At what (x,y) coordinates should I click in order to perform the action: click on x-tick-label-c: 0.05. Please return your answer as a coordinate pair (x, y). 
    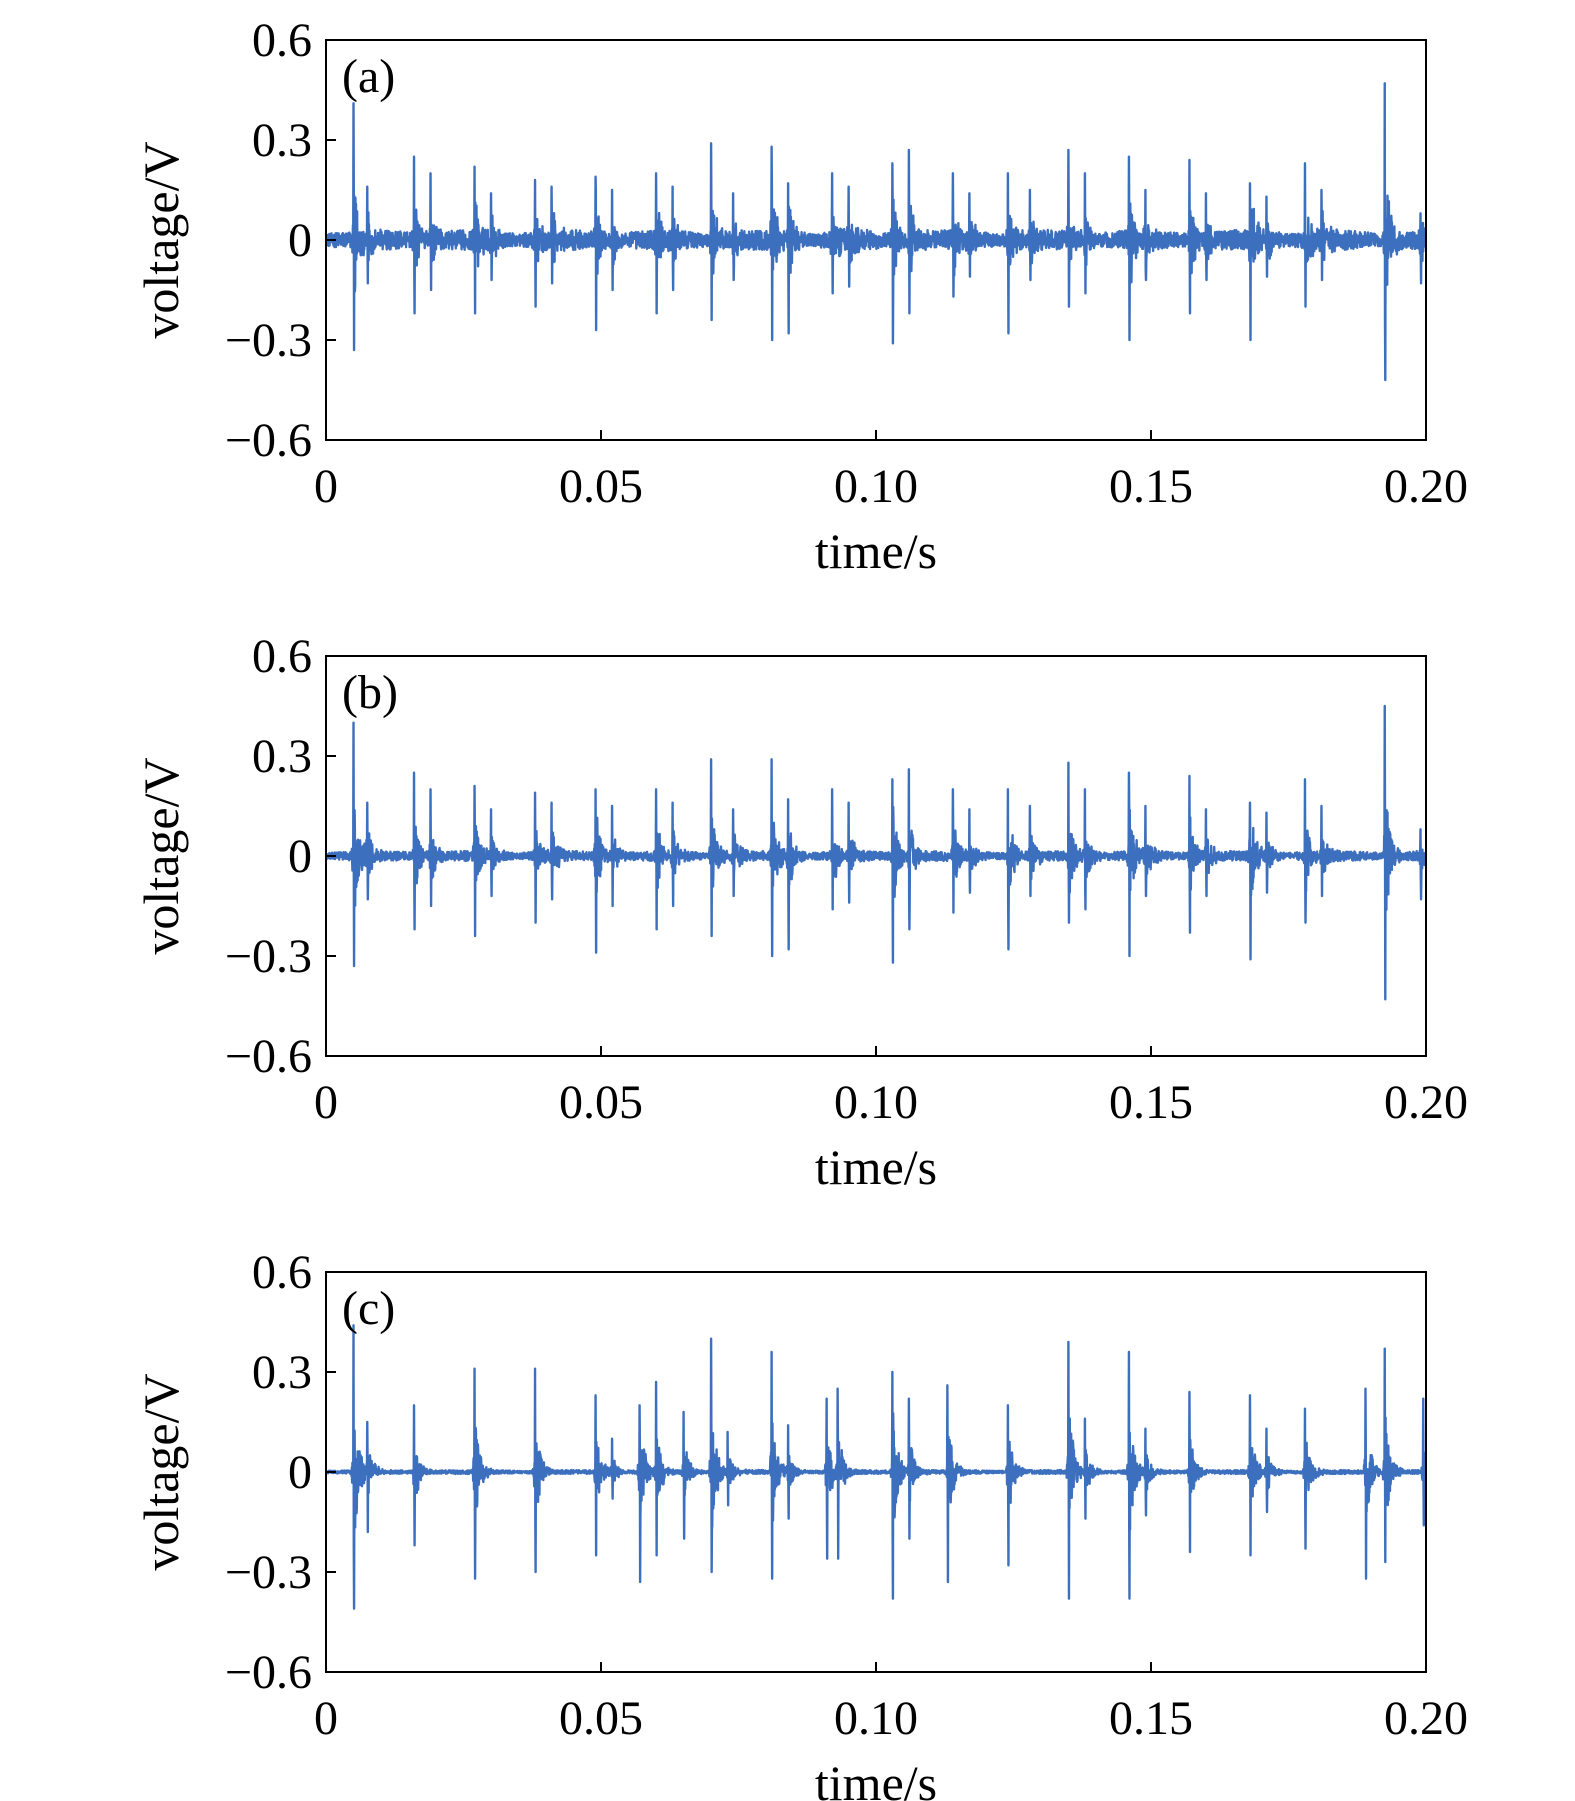
    Looking at the image, I should click on (601, 1718).